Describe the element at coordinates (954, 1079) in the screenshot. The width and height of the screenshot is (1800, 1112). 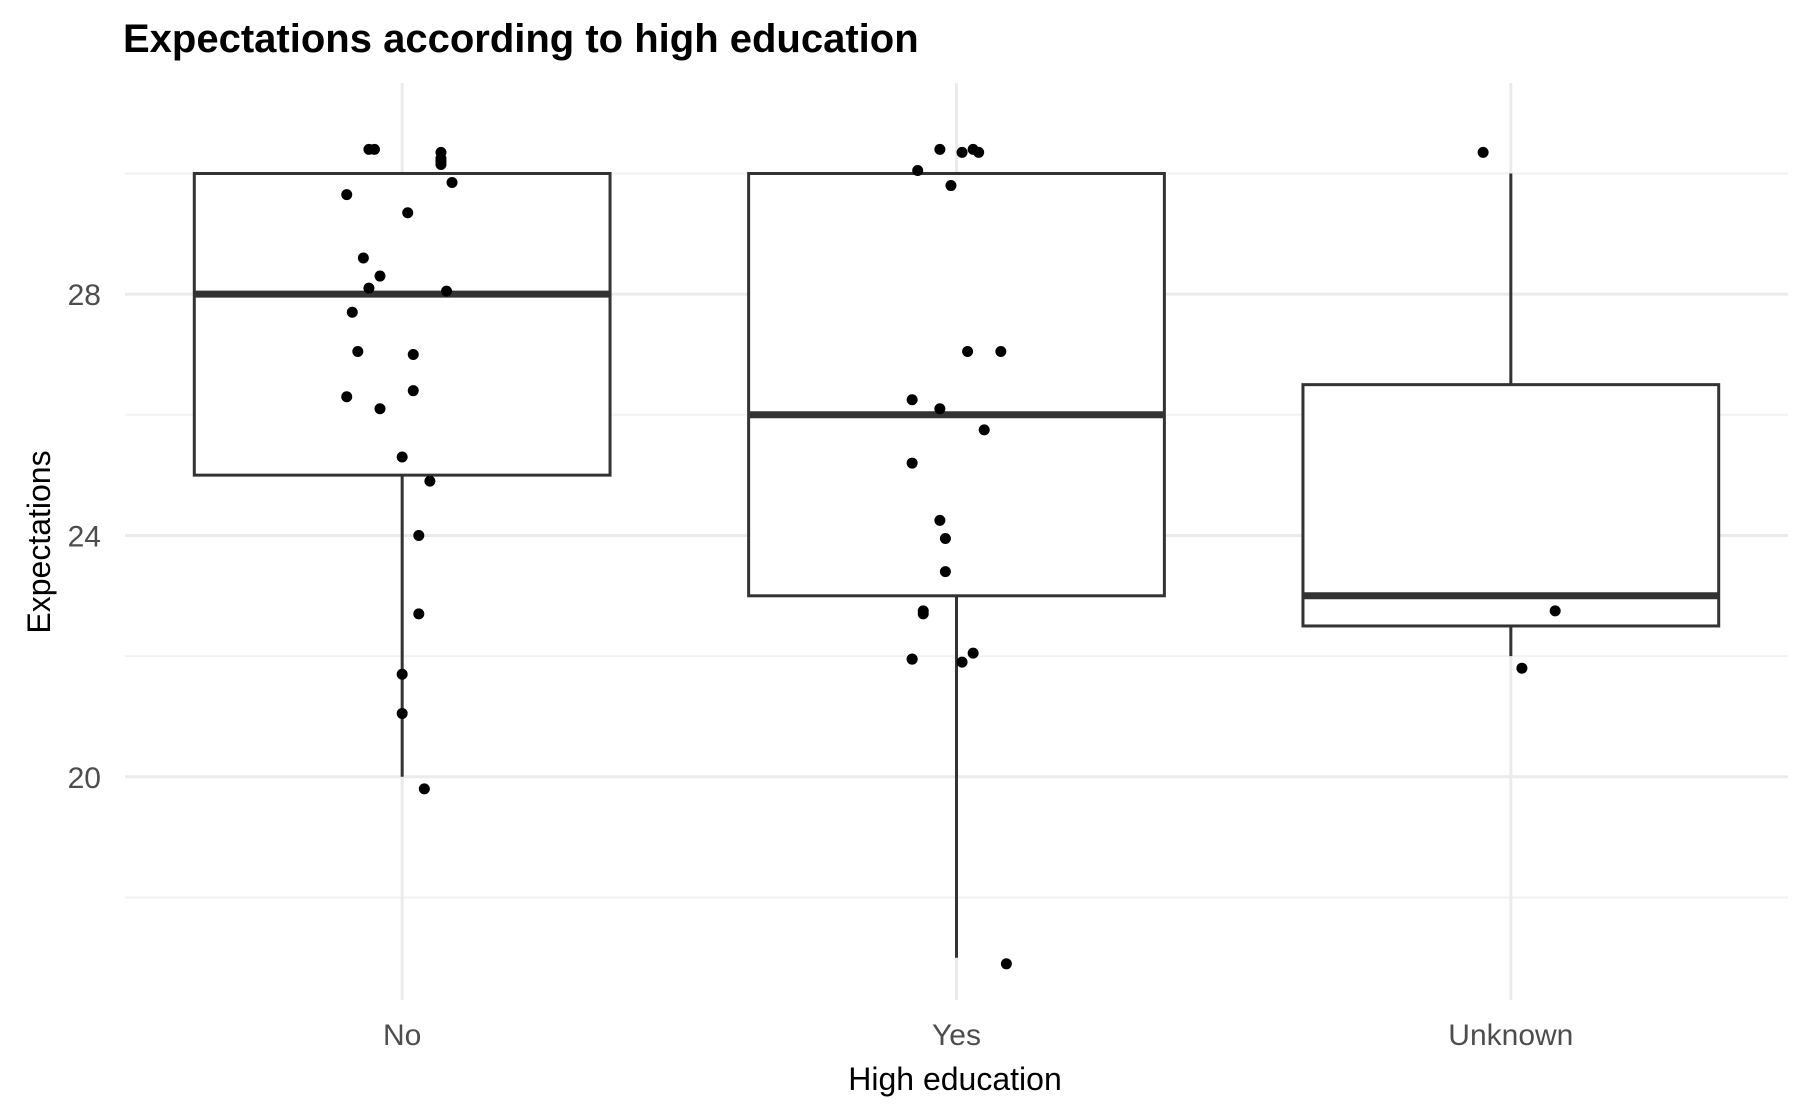
I see `x-axis-label: High education` at that location.